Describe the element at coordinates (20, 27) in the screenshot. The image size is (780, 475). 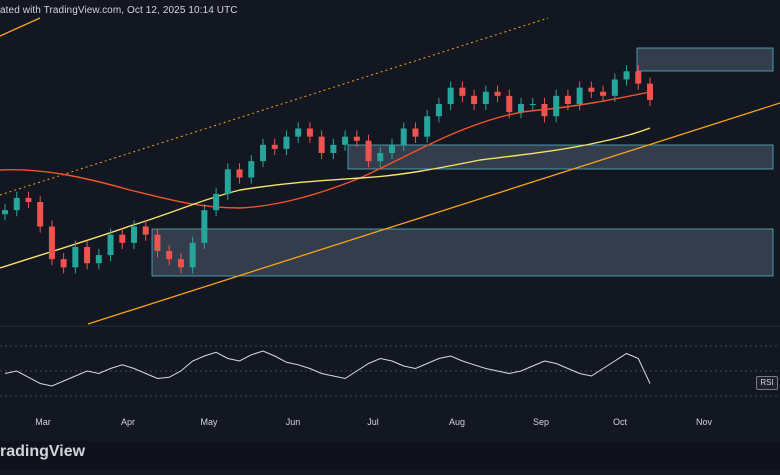
I see `trendline-top-left` at that location.